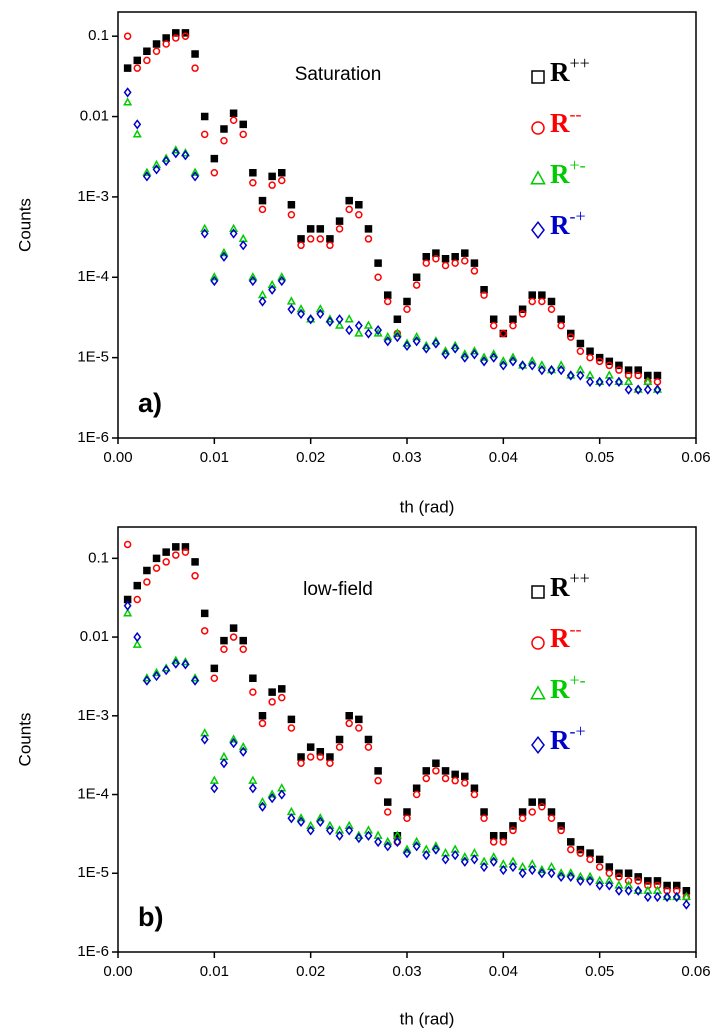  What do you see at coordinates (578, 731) in the screenshot?
I see `legend-superscript: -+` at bounding box center [578, 731].